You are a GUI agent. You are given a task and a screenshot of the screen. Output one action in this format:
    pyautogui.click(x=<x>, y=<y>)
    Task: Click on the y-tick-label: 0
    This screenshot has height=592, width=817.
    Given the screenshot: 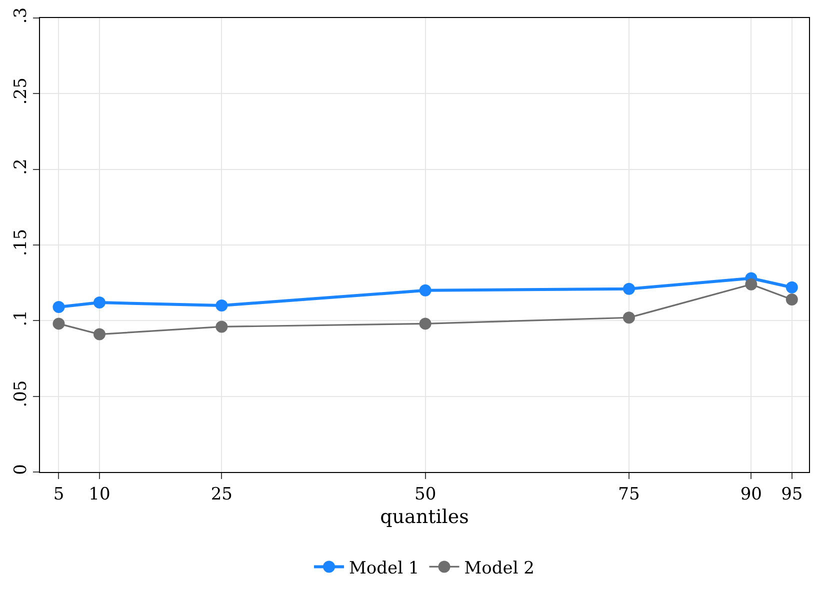 What is the action you would take?
    pyautogui.click(x=21, y=469)
    